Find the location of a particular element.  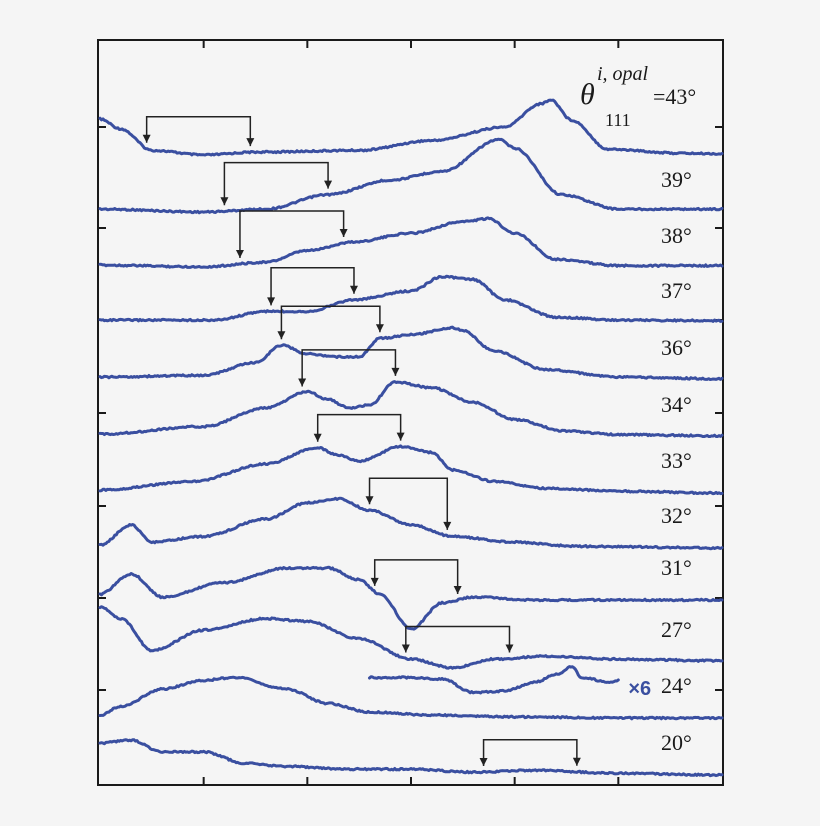

series-label: 38° is located at coordinates (676, 235).